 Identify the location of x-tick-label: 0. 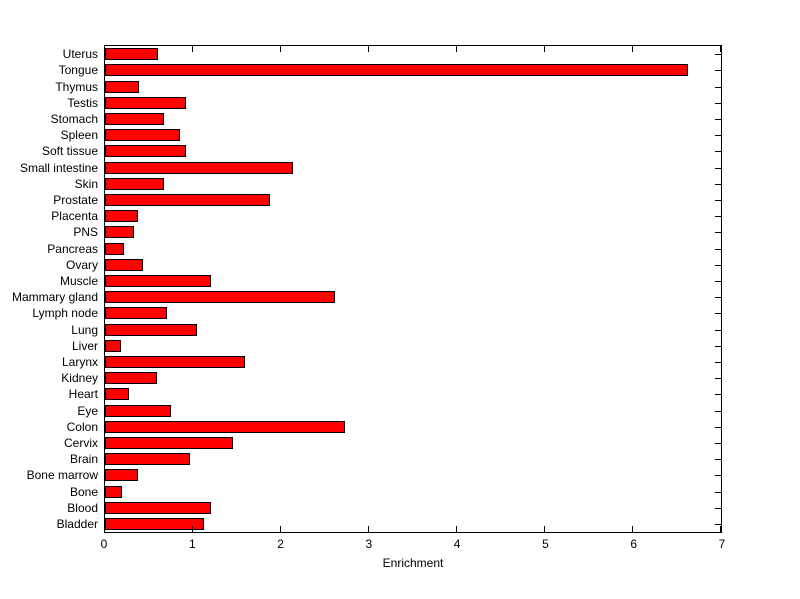
(104, 544).